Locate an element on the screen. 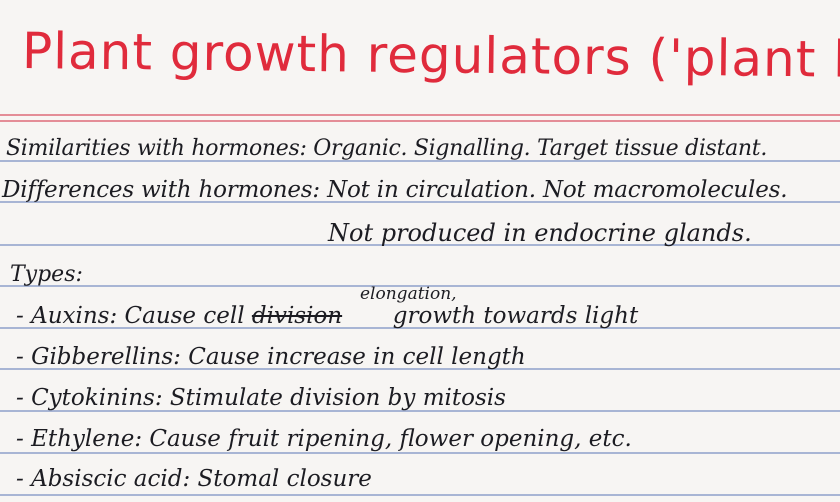  struck-word: division is located at coordinates (297, 316).